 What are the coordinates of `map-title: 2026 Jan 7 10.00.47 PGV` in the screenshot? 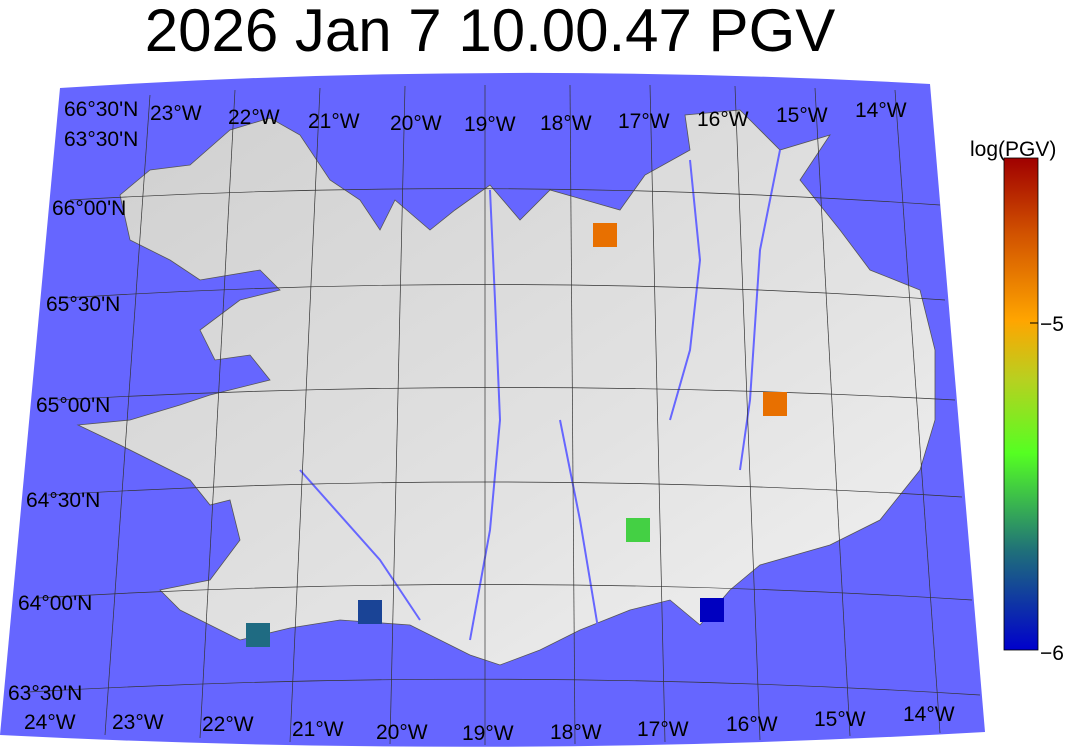 It's located at (490, 32).